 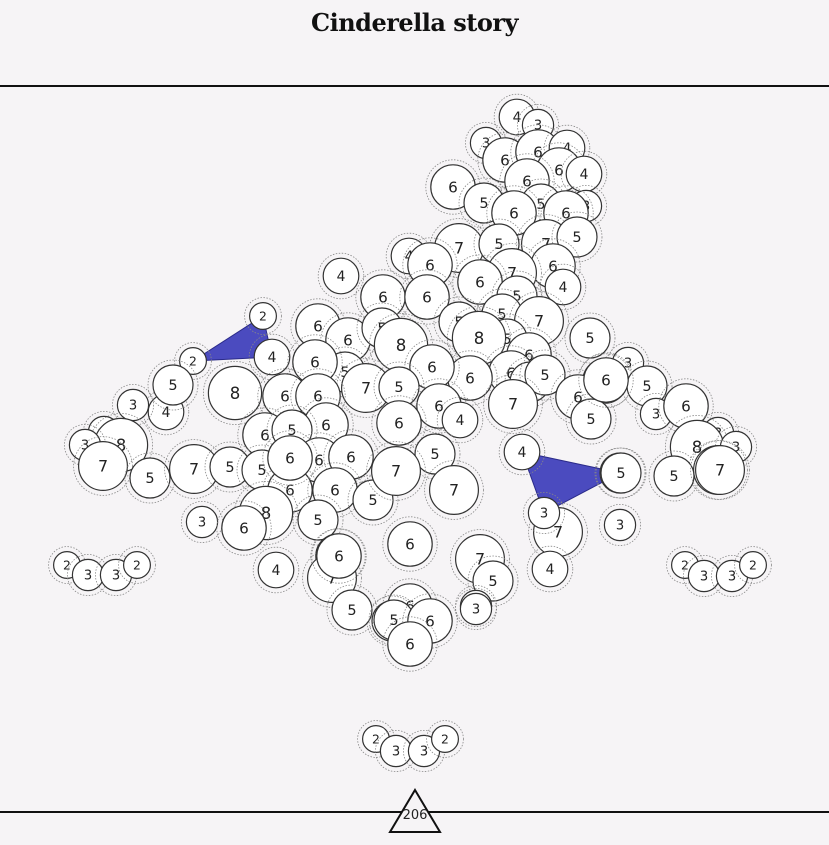 What do you see at coordinates (232, 338) in the screenshot?
I see `selection-wedge-left` at bounding box center [232, 338].